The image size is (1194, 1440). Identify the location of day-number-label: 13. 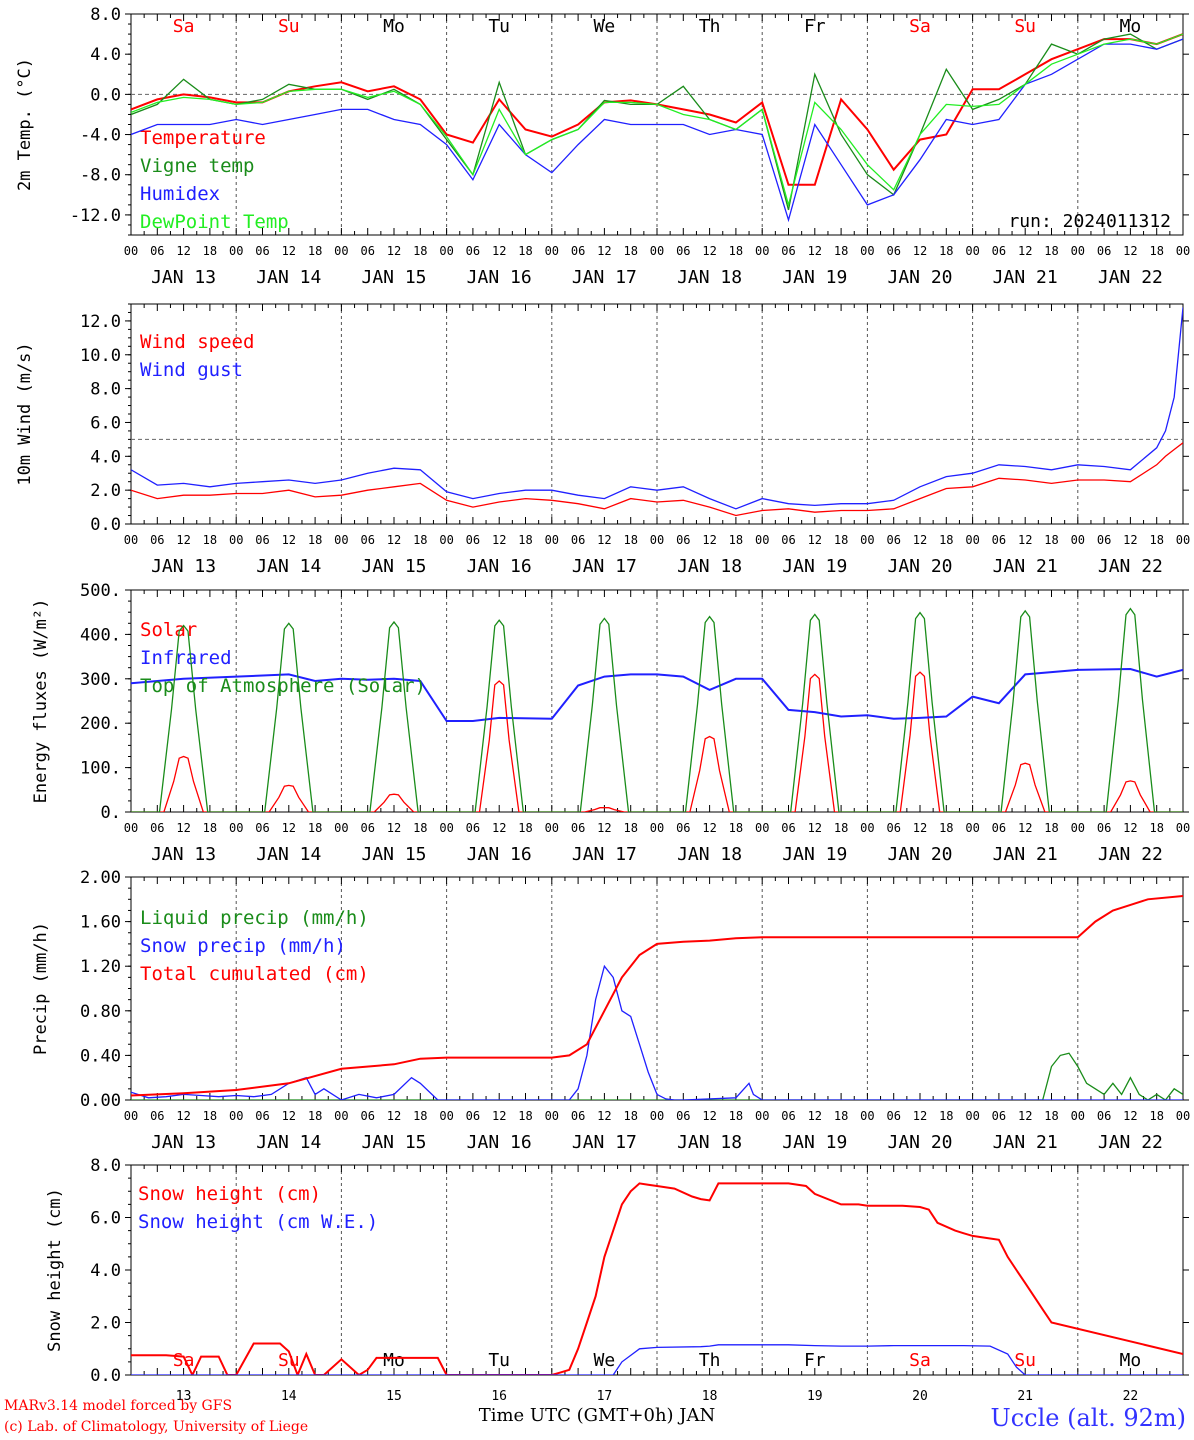
(184, 1396).